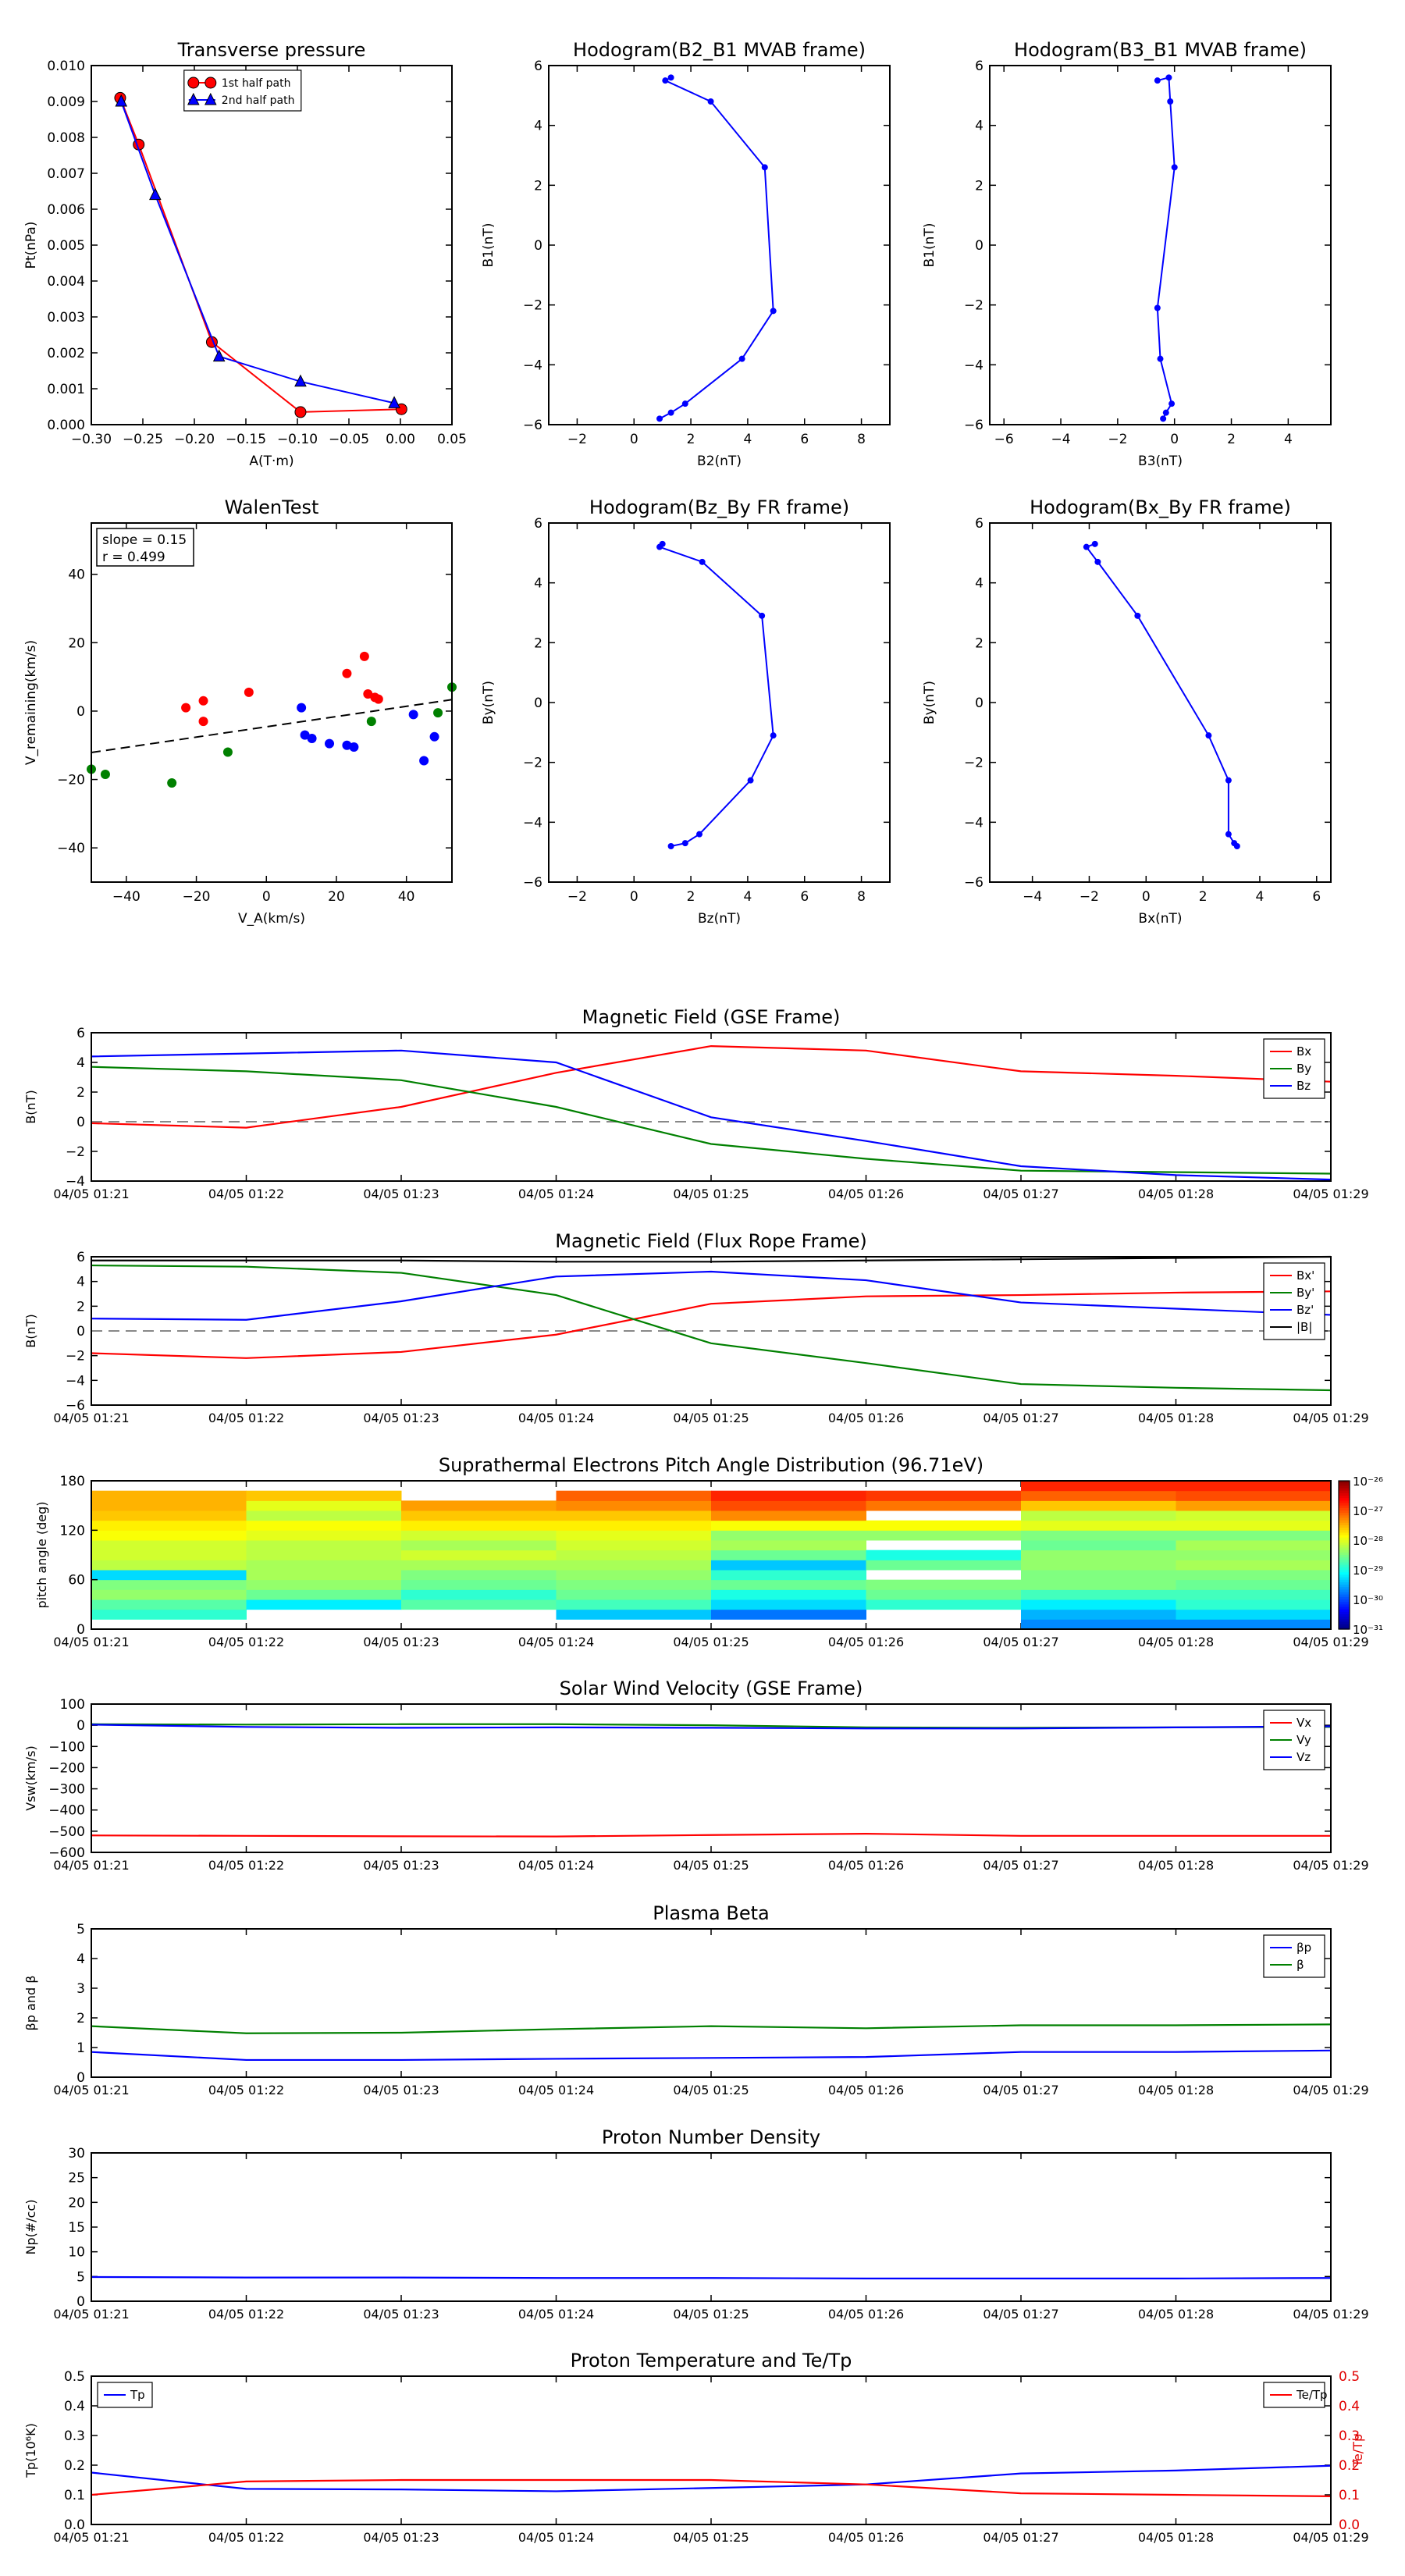  Describe the element at coordinates (210, 98) in the screenshot. I see `legend-marker` at that location.